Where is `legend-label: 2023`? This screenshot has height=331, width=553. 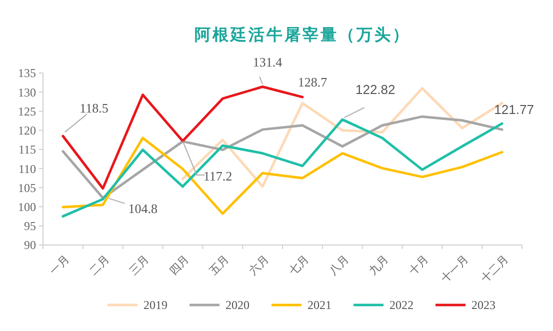
legend-label: 2023 is located at coordinates (484, 305).